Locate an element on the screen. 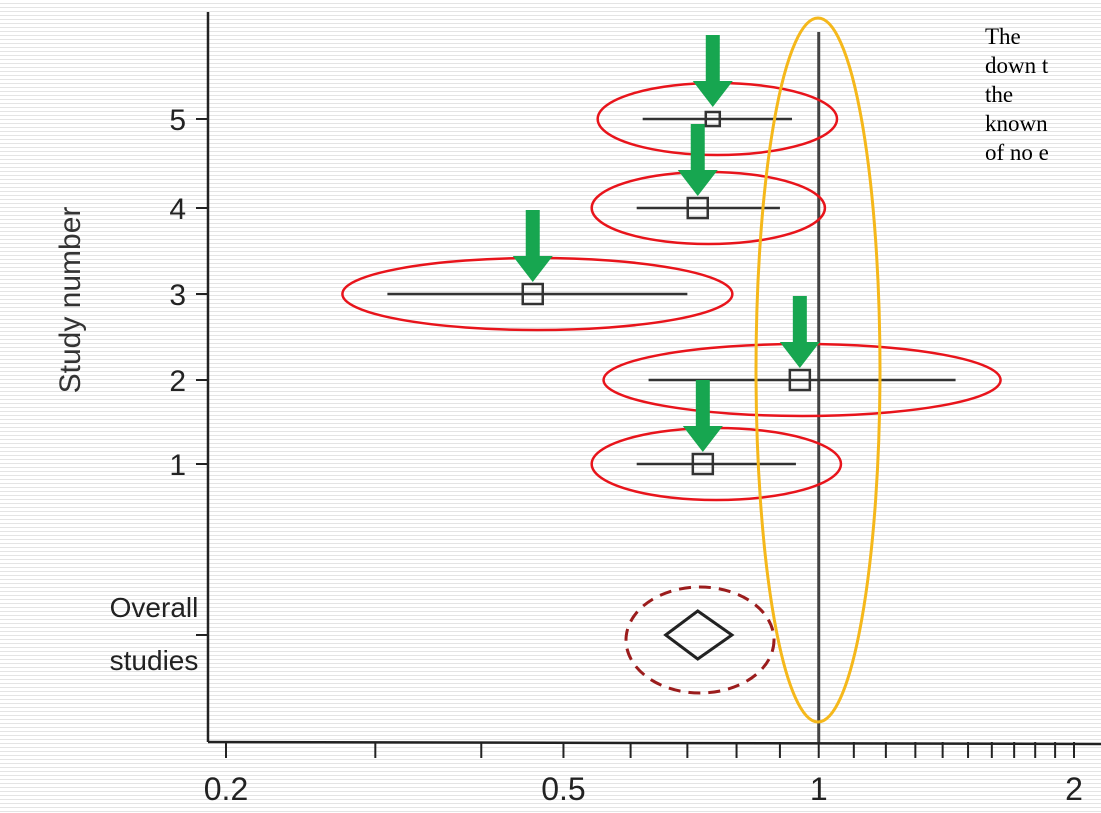 Image resolution: width=1101 pixels, height=813 pixels. y-tick-label-overall: studies is located at coordinates (154, 660).